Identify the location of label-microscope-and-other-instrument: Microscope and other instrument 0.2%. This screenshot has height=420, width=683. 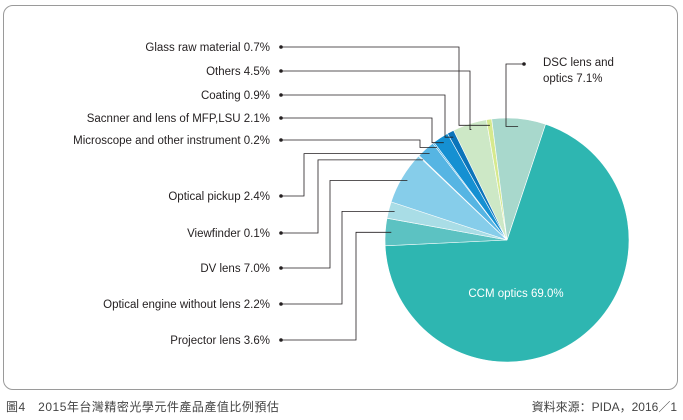
(171, 141).